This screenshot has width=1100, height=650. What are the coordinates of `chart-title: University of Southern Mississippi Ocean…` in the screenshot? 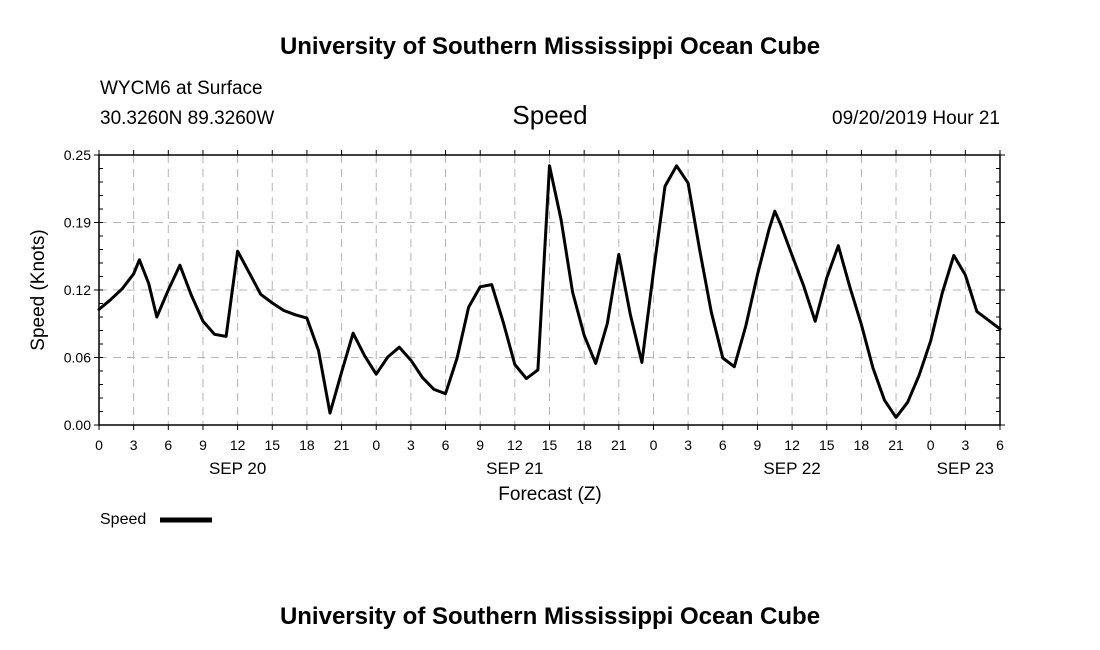 It's located at (550, 46).